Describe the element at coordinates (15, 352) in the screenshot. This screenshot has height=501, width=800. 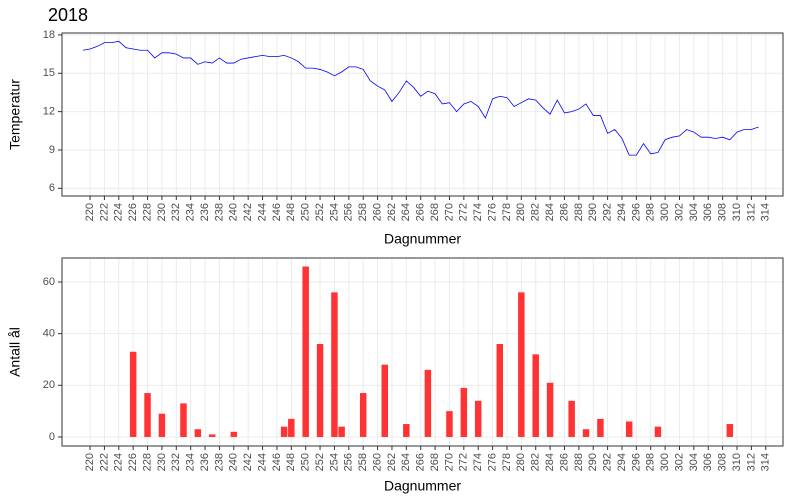
I see `y-axis-title: Antall ål` at that location.